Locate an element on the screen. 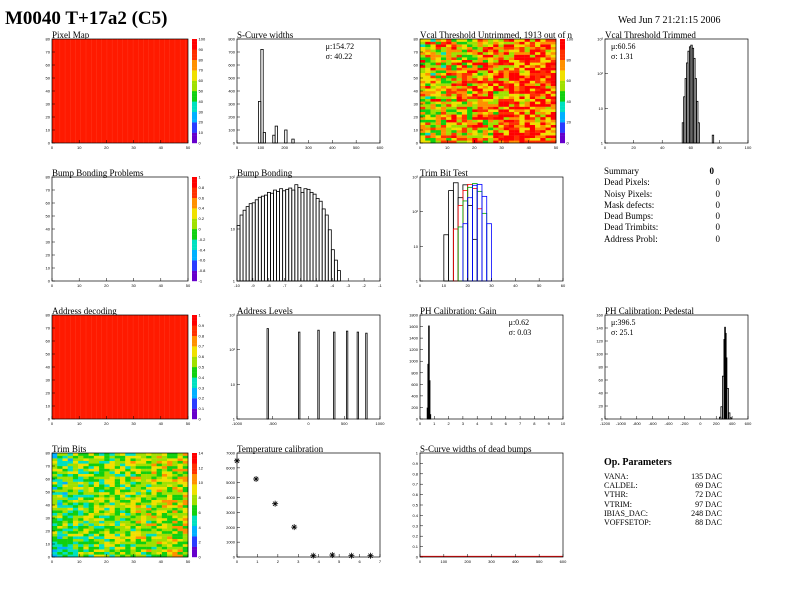  y-tick-label: 50 is located at coordinates (48, 78).